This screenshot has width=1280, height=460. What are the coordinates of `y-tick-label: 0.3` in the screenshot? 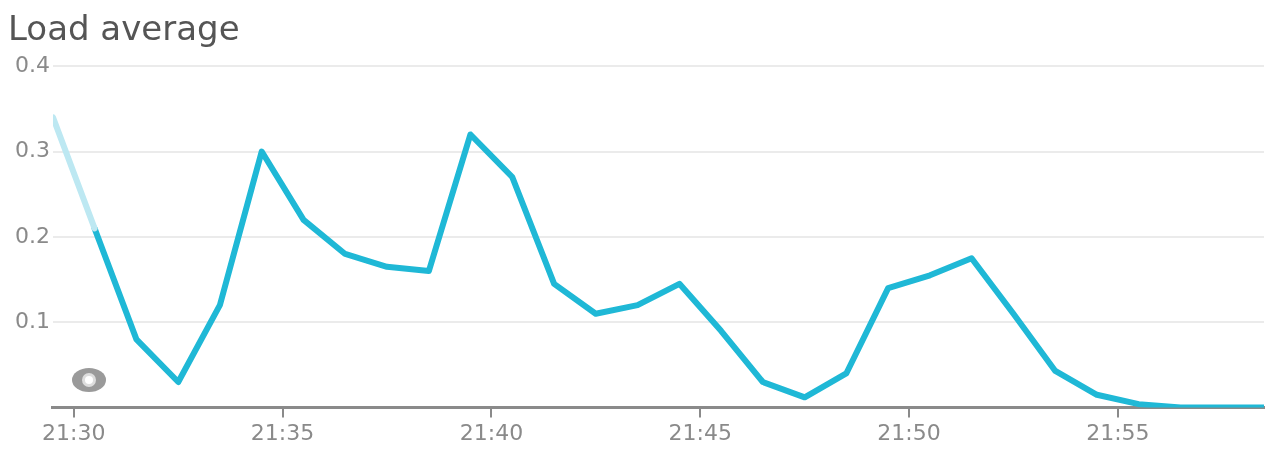 It's located at (32, 150).